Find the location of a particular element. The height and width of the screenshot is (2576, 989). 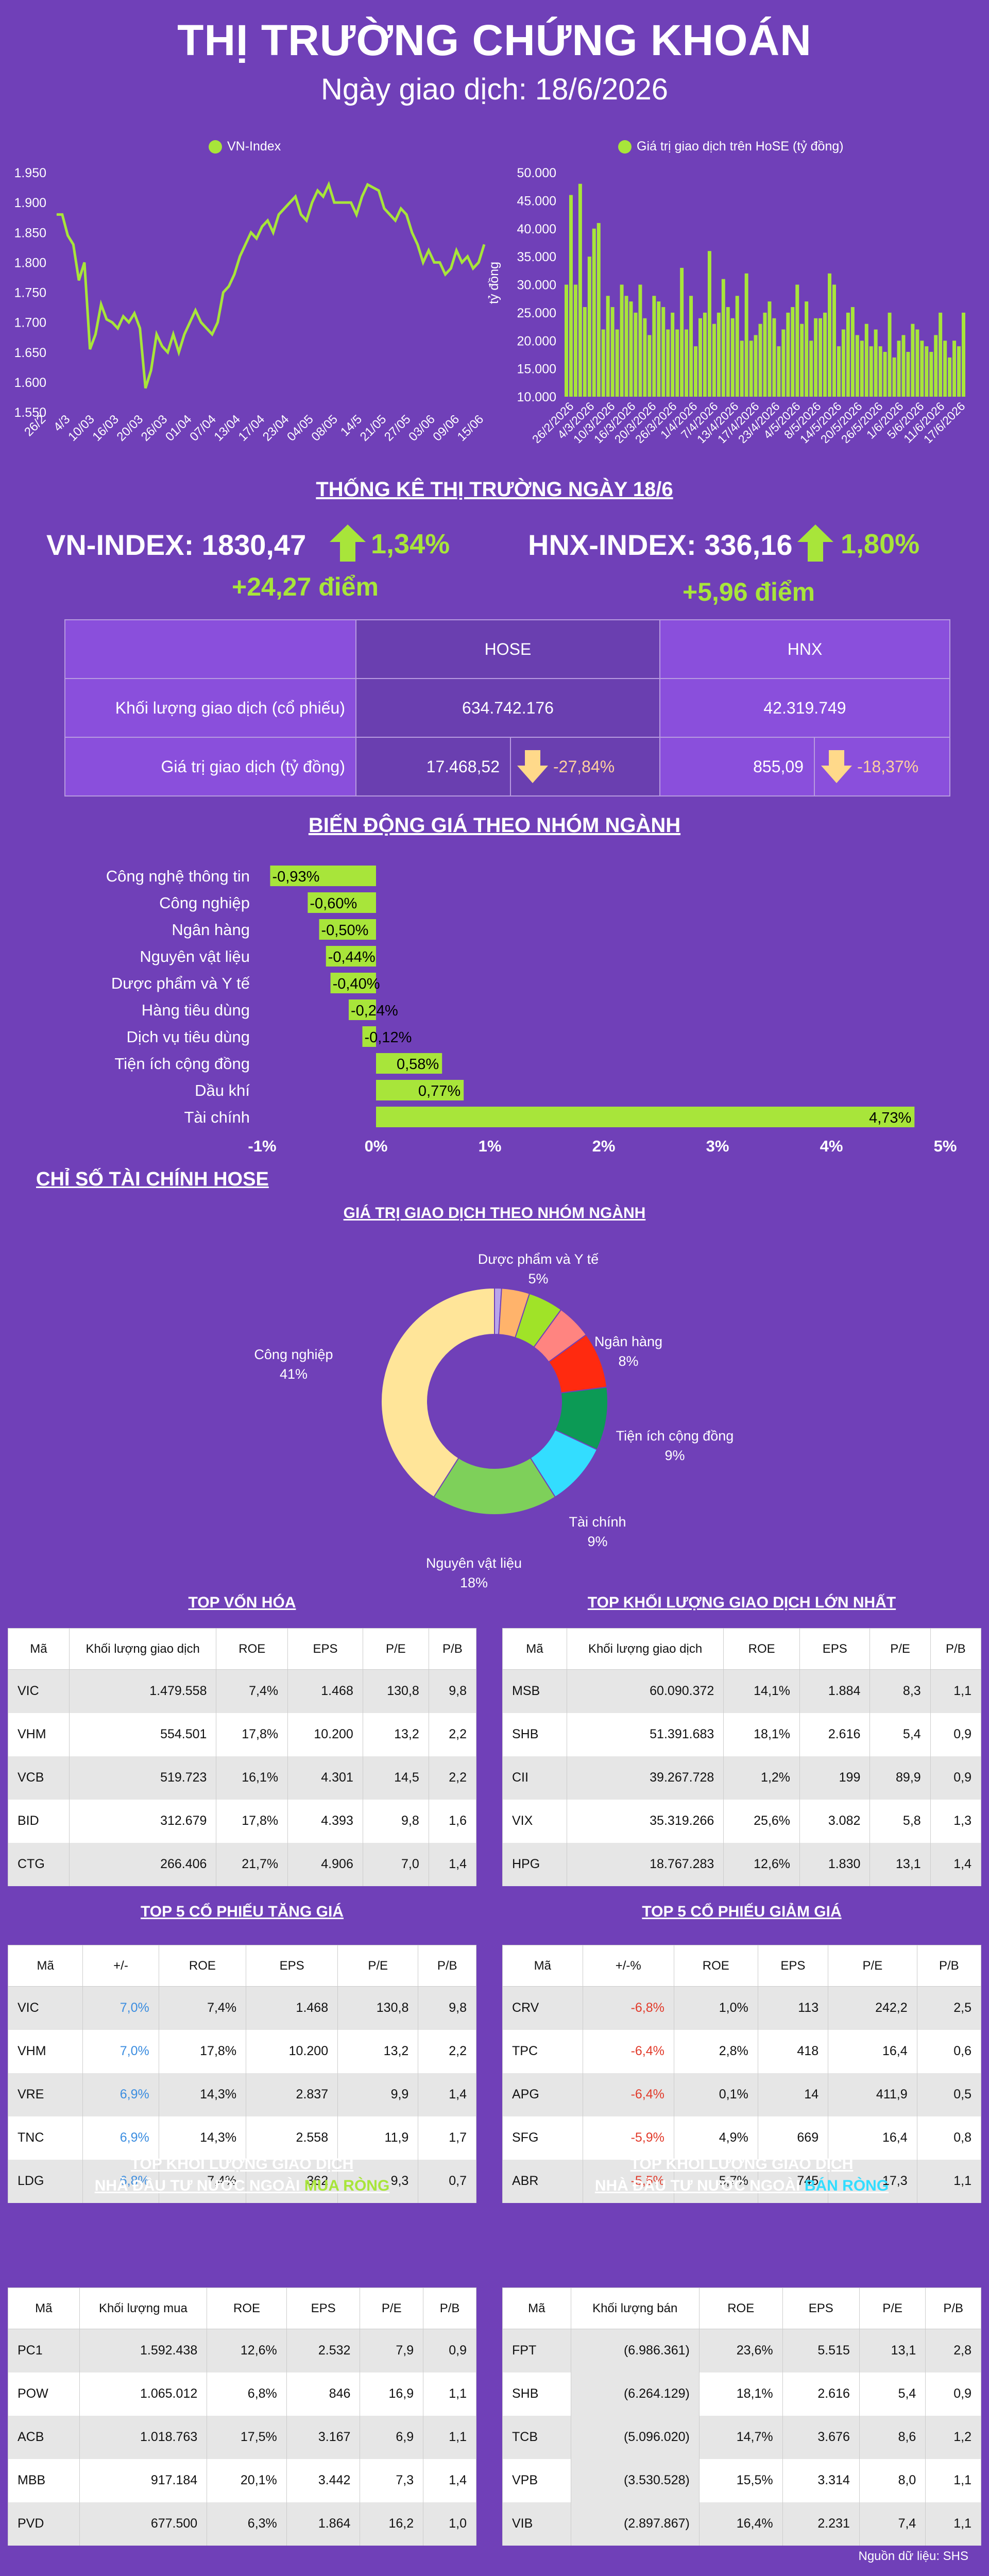

down-arrow-icon is located at coordinates (532, 766).